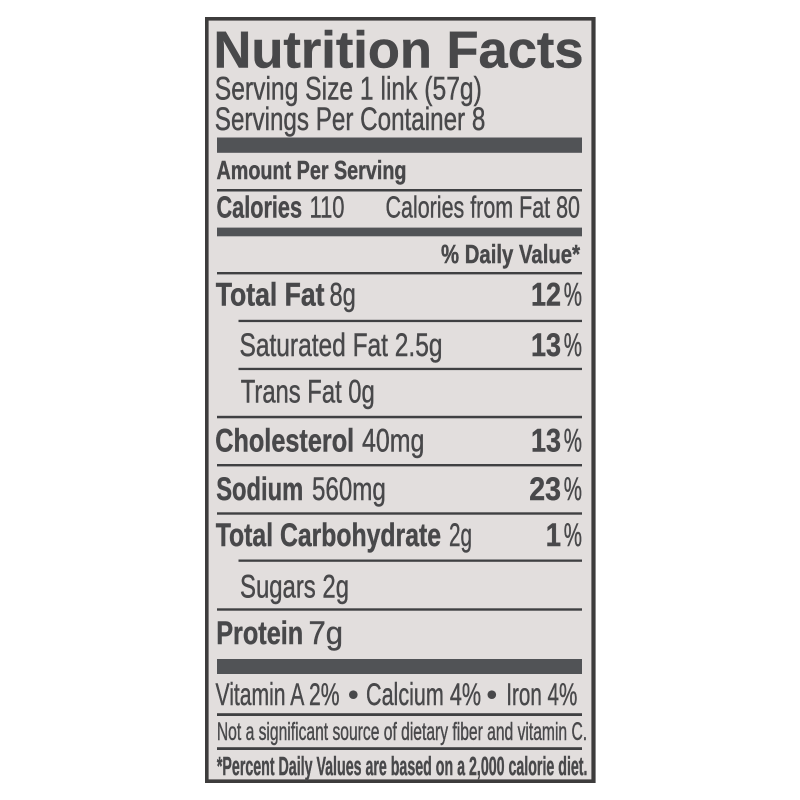 Image resolution: width=800 pixels, height=800 pixels. I want to click on svg-text: Cholesterol, so click(284, 440).